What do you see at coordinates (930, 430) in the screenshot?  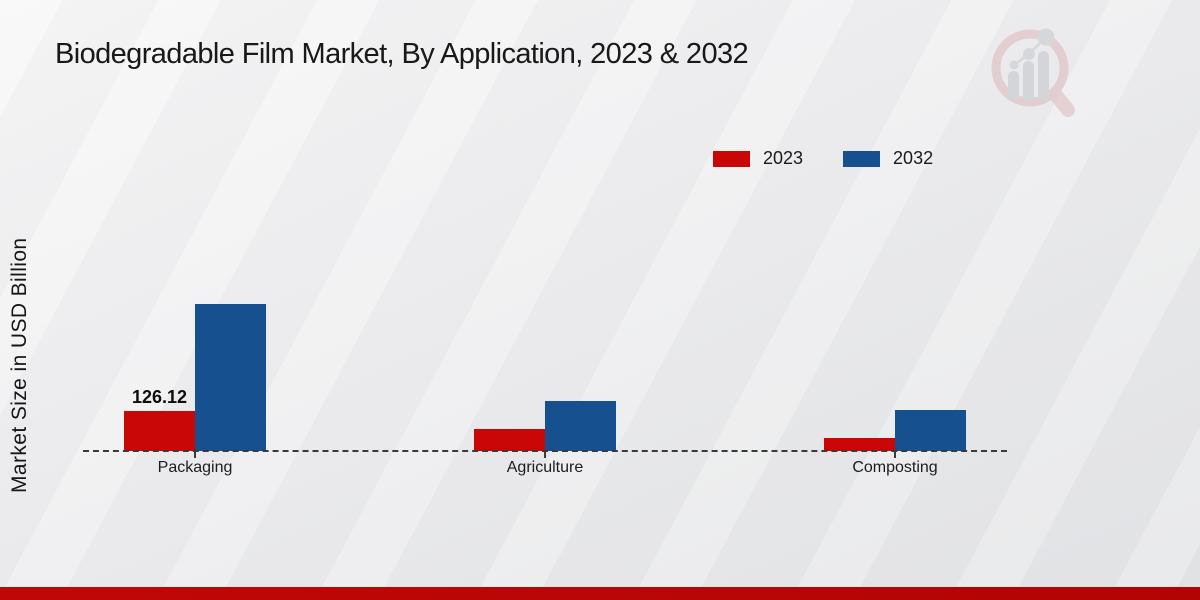 I see `bar-2032-composting` at bounding box center [930, 430].